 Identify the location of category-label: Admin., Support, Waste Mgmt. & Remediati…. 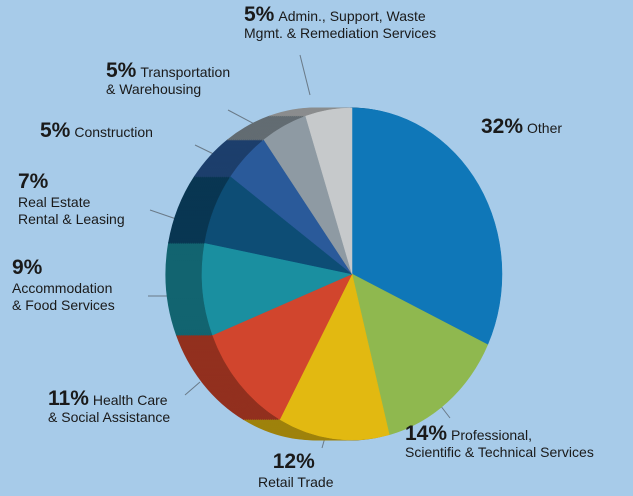
(340, 24).